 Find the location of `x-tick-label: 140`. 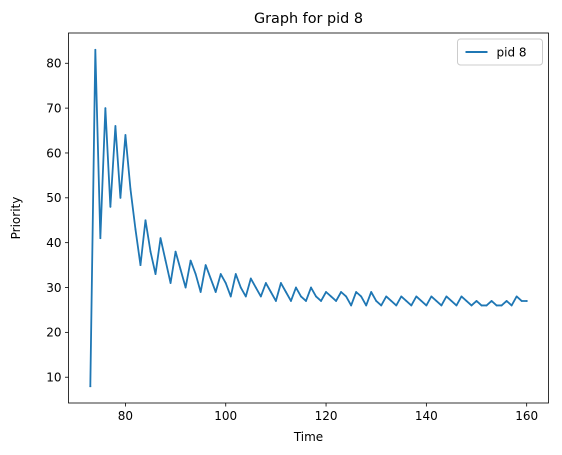

x-tick-label: 140 is located at coordinates (426, 416).